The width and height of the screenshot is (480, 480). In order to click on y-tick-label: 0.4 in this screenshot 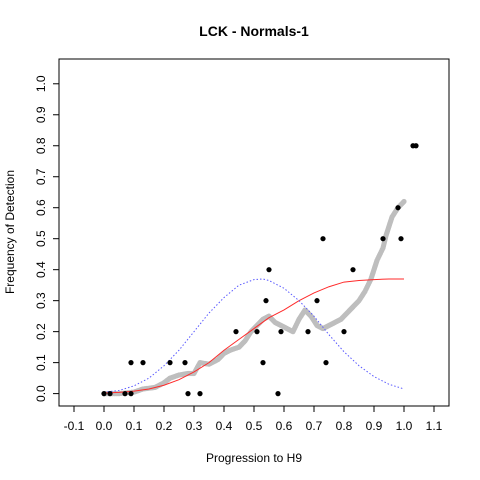, I will do `click(41, 269)`.